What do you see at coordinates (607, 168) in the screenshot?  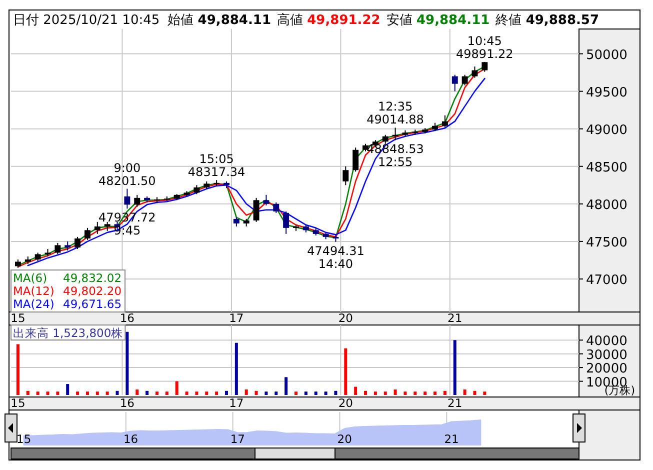 I see `y-tick-label: 48500` at bounding box center [607, 168].